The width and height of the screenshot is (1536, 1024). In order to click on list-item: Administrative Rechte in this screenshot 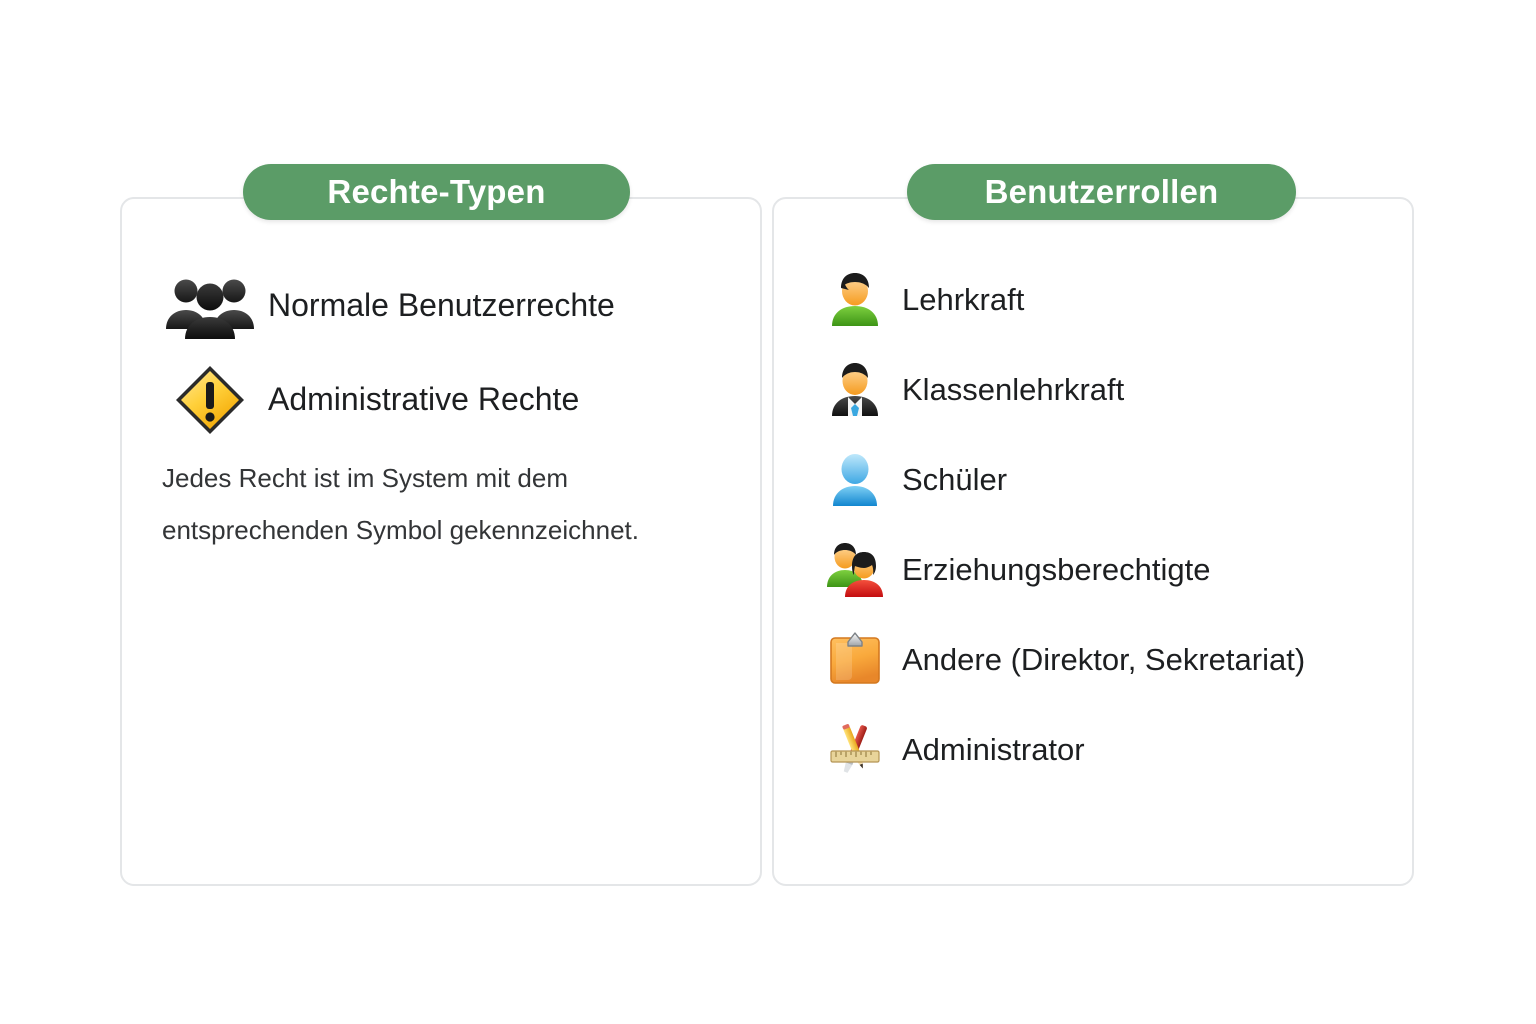, I will do `click(388, 399)`.